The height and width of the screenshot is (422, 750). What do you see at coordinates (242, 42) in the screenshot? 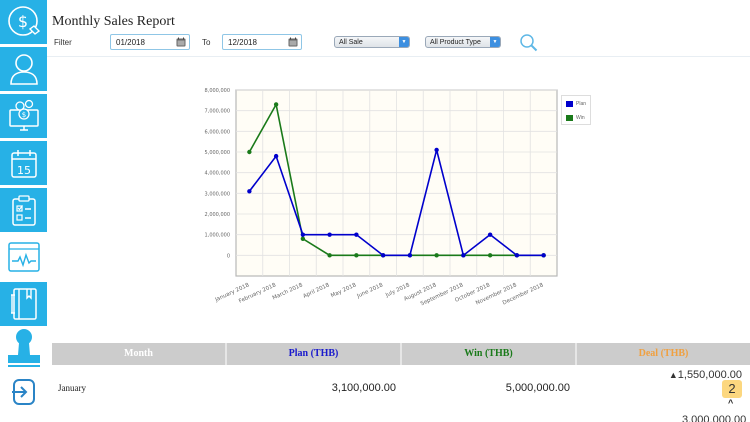
I see `date-to-value: 12/2018` at bounding box center [242, 42].